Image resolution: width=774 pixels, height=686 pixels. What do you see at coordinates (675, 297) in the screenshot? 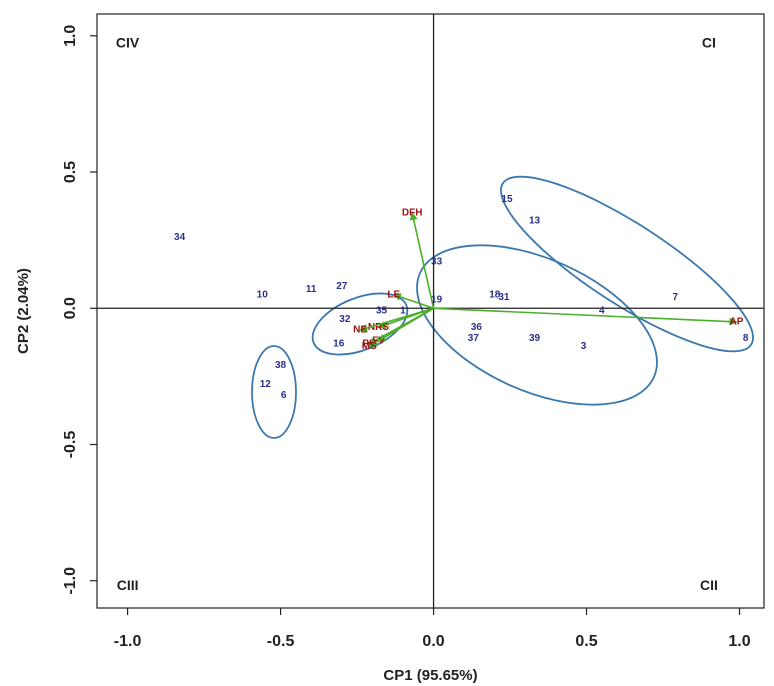
I see `point-label-7: 7` at bounding box center [675, 297].